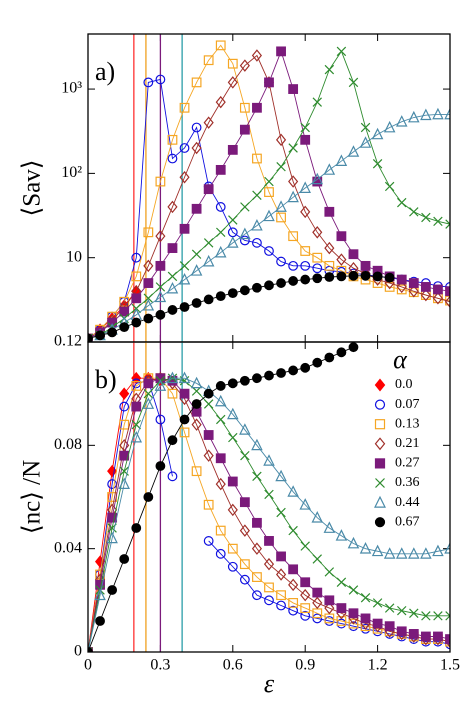 The image size is (463, 702). What do you see at coordinates (68, 547) in the screenshot?
I see `y-tick-label: 0.04` at bounding box center [68, 547].